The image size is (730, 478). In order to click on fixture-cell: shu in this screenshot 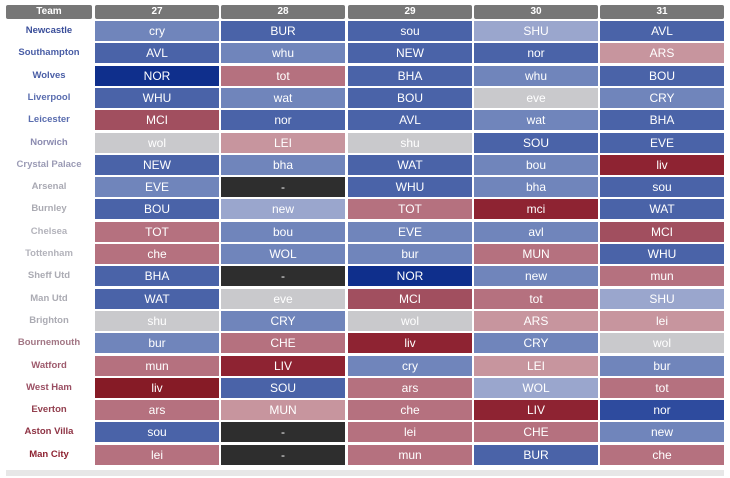, I will do `click(410, 143)`.